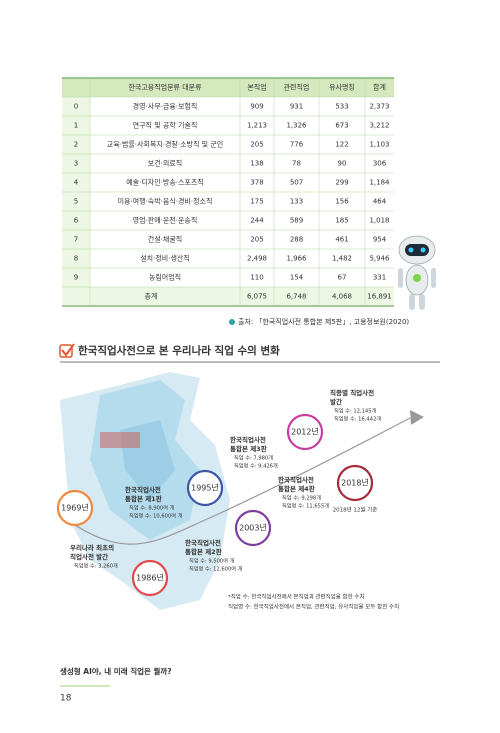  I want to click on timeline-detail: 직업 수: 12,145개, so click(355, 411).